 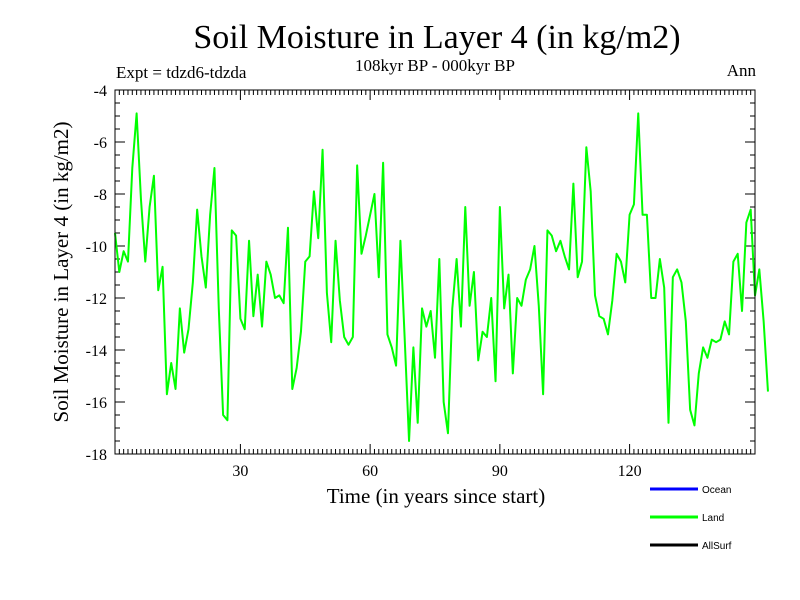 What do you see at coordinates (96, 299) in the screenshot?
I see `y-tick-label: -12` at bounding box center [96, 299].